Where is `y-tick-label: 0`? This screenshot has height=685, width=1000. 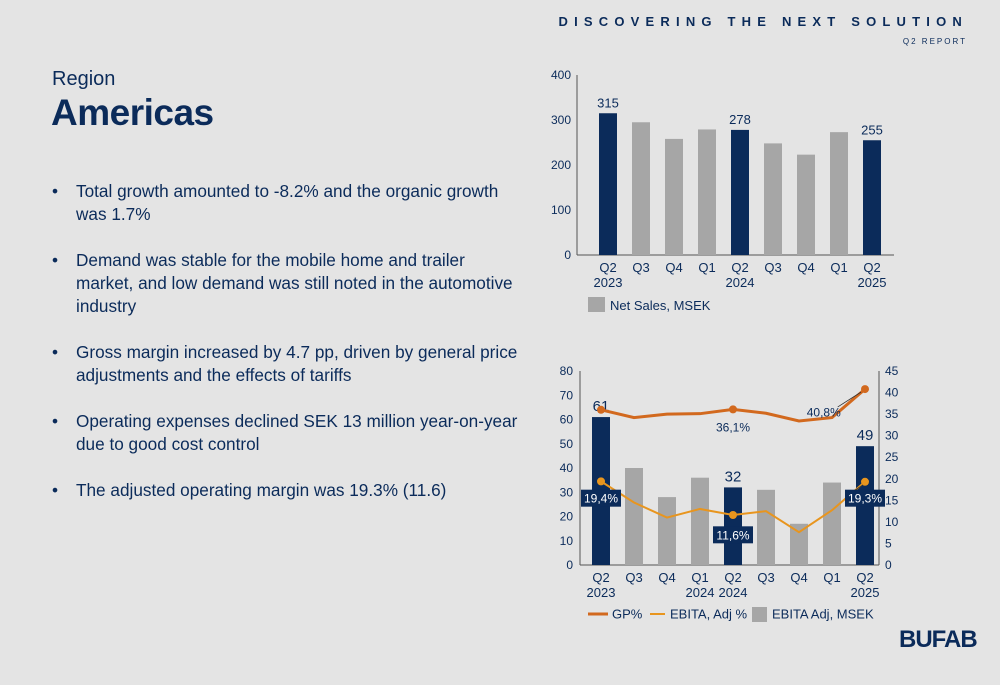
y-tick-label: 0 is located at coordinates (567, 255).